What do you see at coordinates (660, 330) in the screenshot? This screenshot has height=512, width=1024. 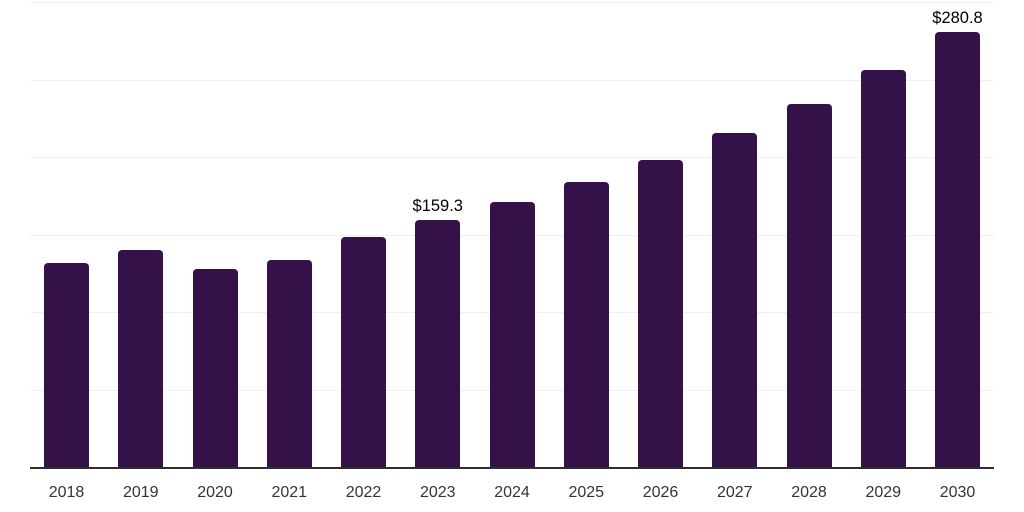 I see `bar-2026: 2026` at bounding box center [660, 330].